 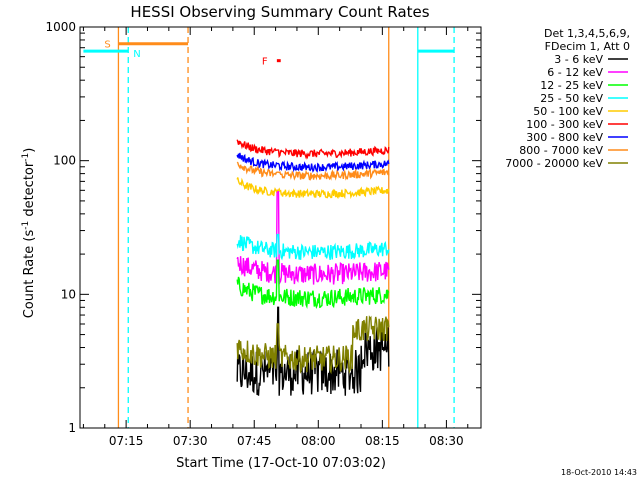 What do you see at coordinates (26, 157) in the screenshot?
I see `y-axis-label-sup2: -1` at bounding box center [26, 157].